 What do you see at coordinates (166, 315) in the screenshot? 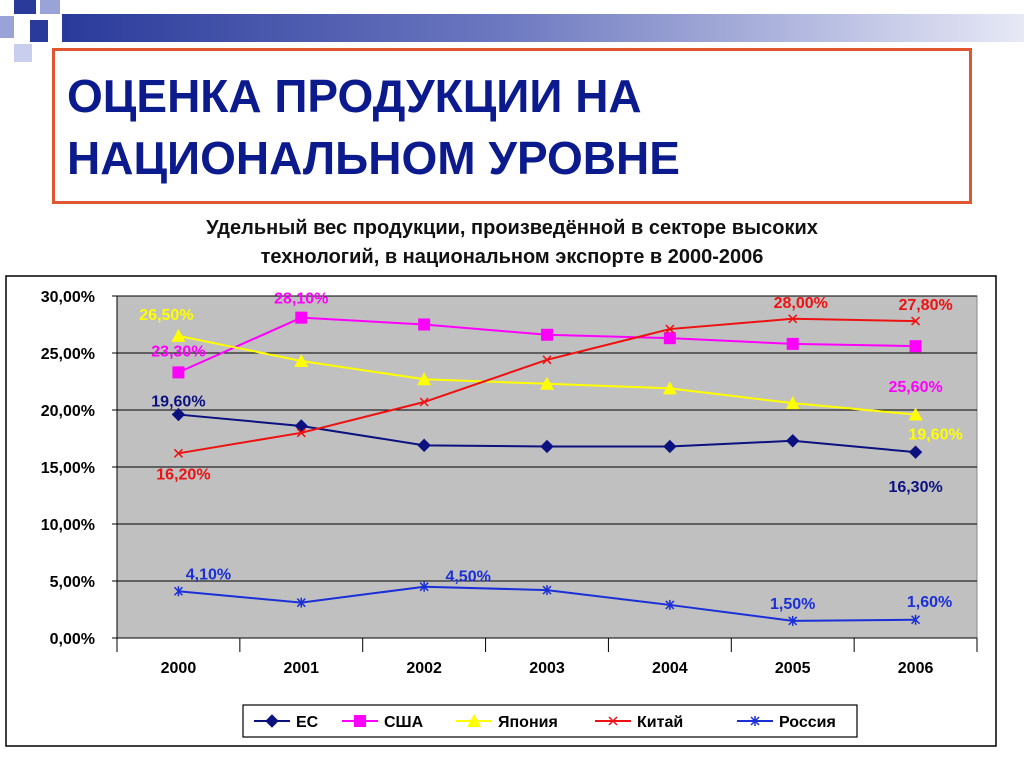
I see `data-label: 26,50%` at bounding box center [166, 315].